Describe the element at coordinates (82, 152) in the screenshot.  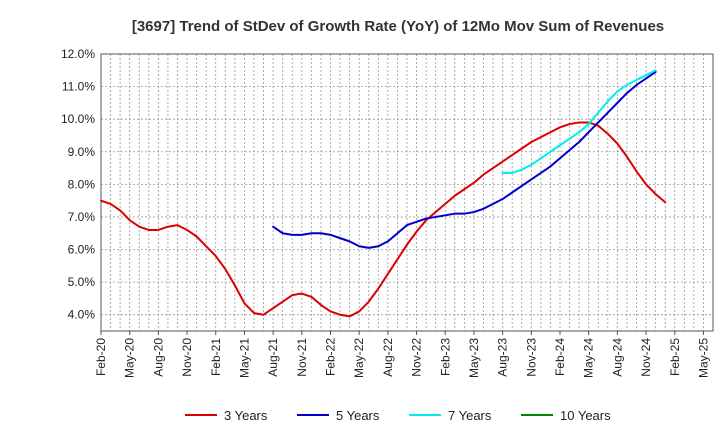
I see `y-tick-label: 9.0%` at that location.